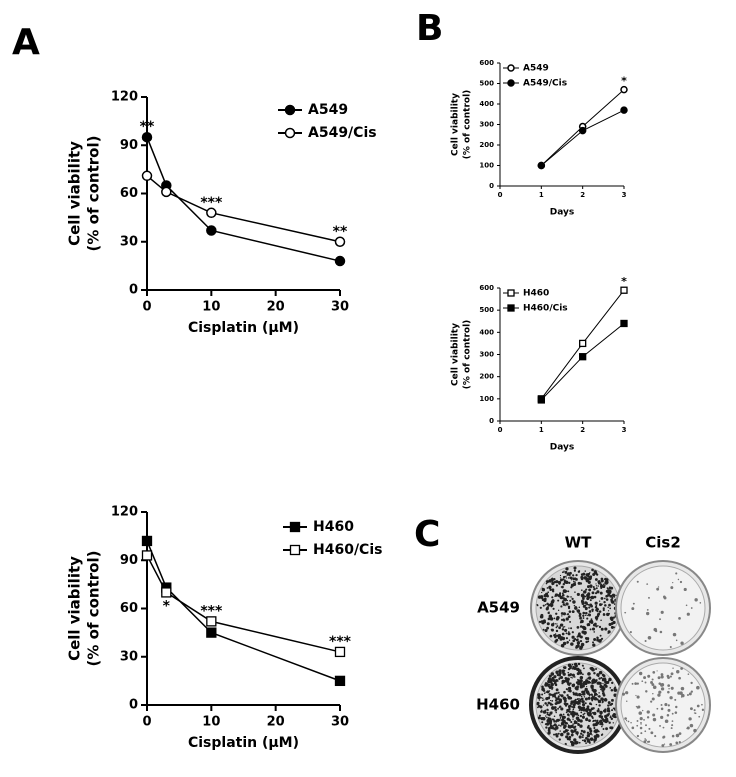 This screenshot has height=777, width=736. Describe the element at coordinates (243, 209) in the screenshot. I see `series-line` at that location.